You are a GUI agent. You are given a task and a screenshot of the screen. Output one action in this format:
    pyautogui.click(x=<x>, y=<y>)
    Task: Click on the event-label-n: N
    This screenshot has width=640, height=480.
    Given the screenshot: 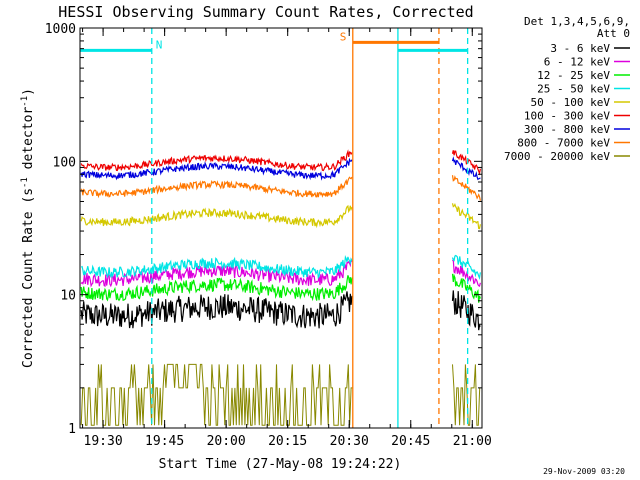 What is the action you would take?
    pyautogui.click(x=159, y=44)
    